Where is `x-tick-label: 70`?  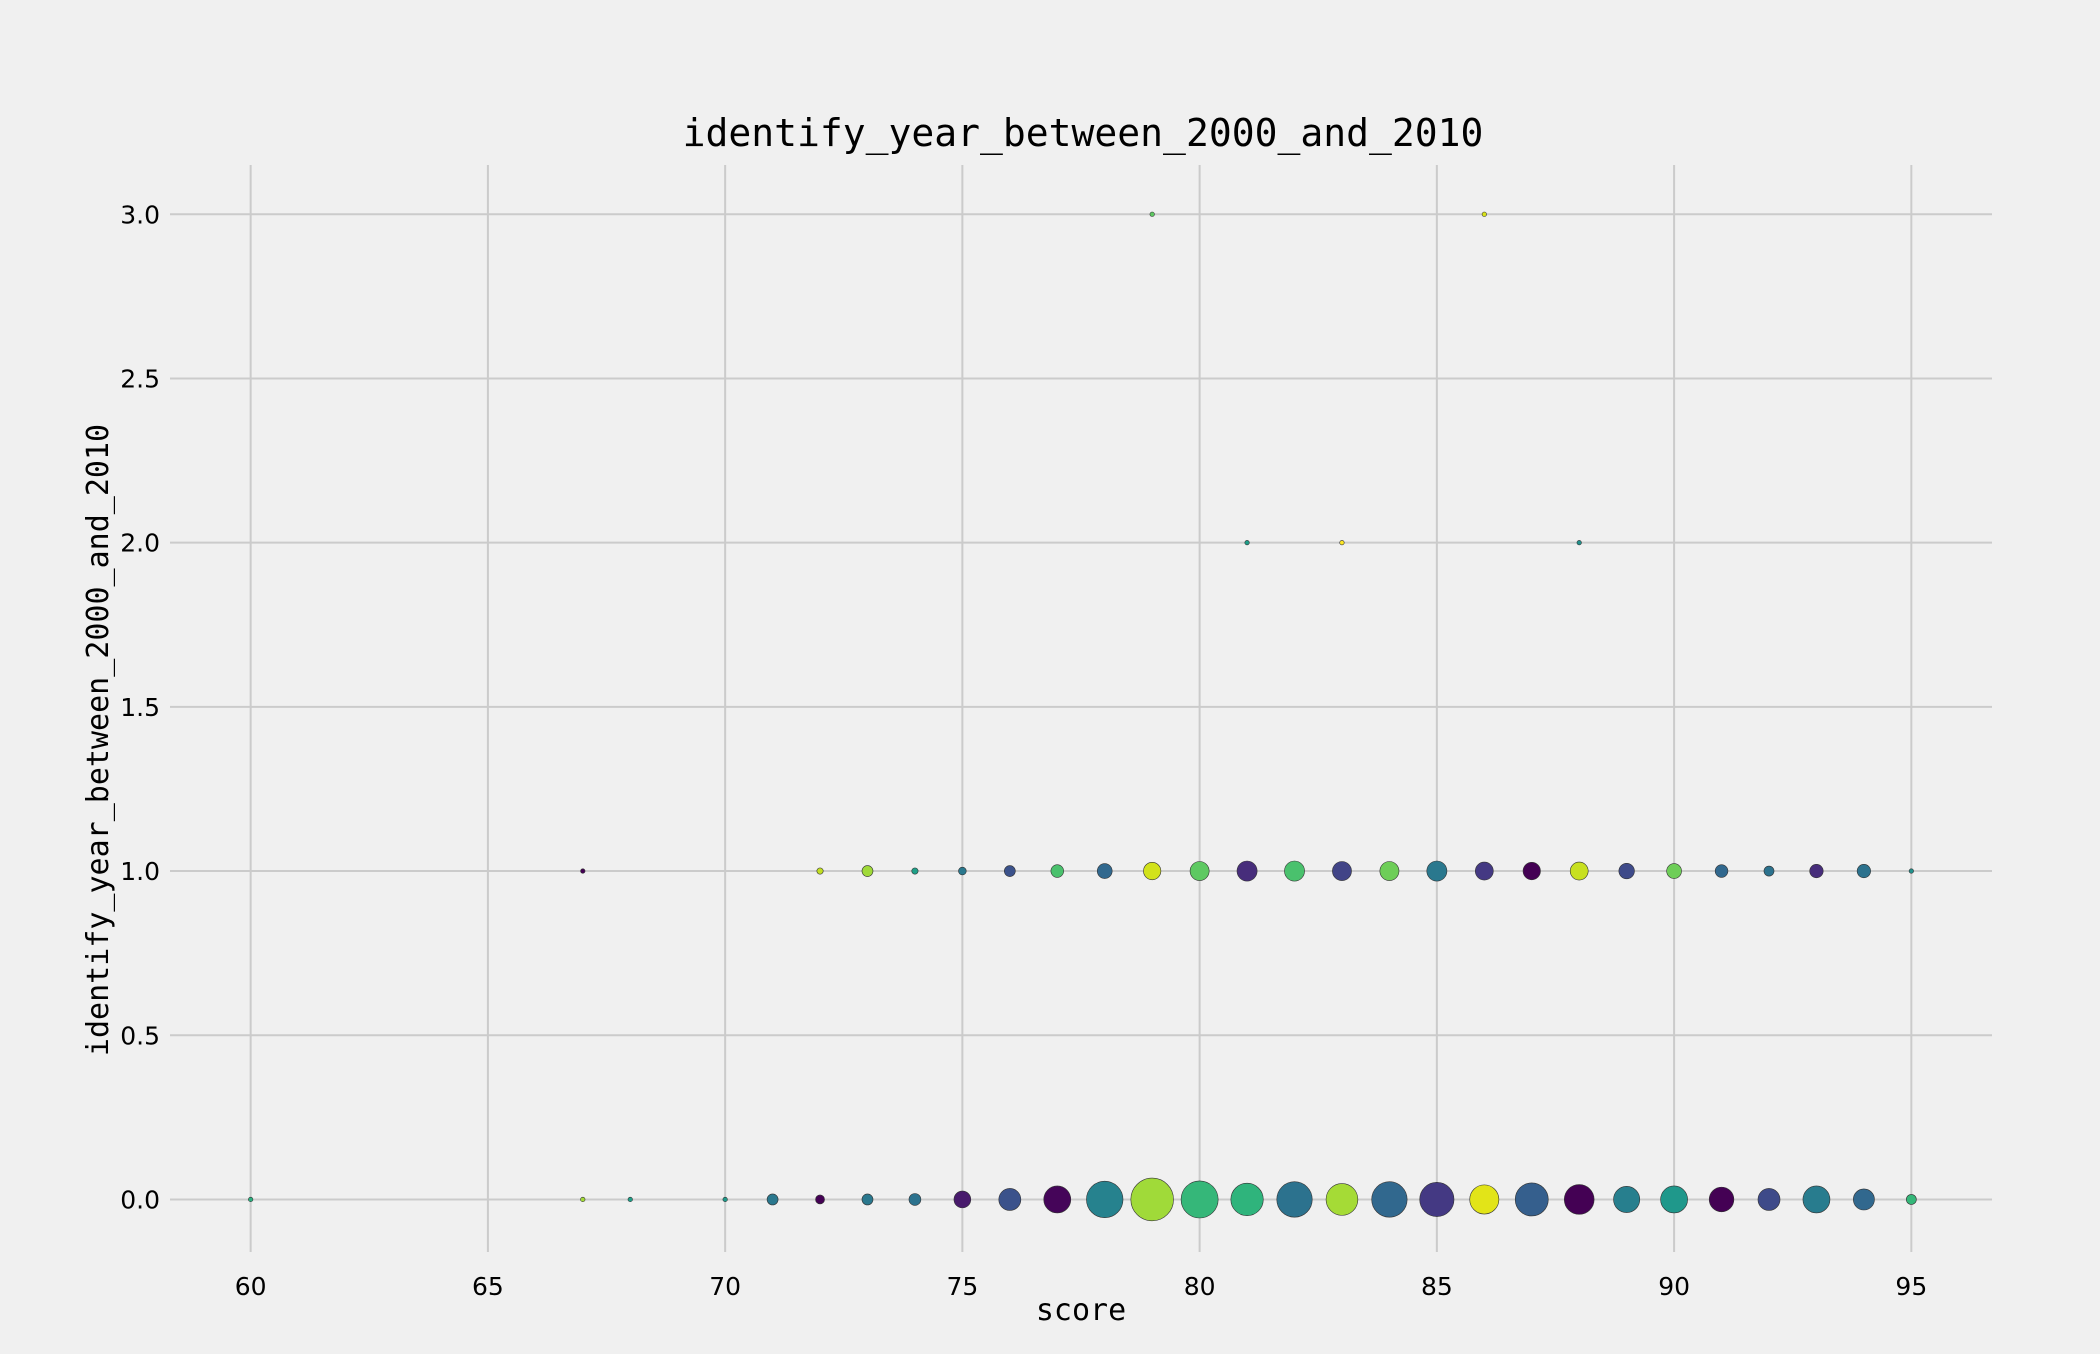
x-tick-label: 70 is located at coordinates (725, 1286).